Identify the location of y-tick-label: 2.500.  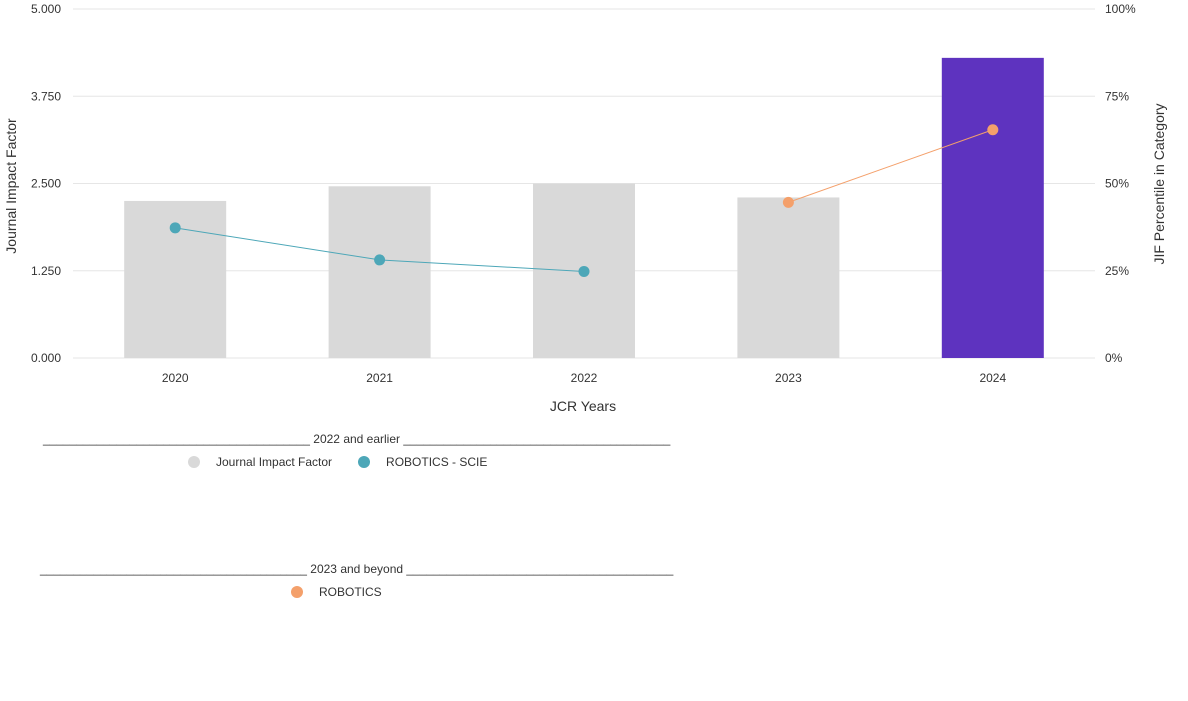
(46, 184).